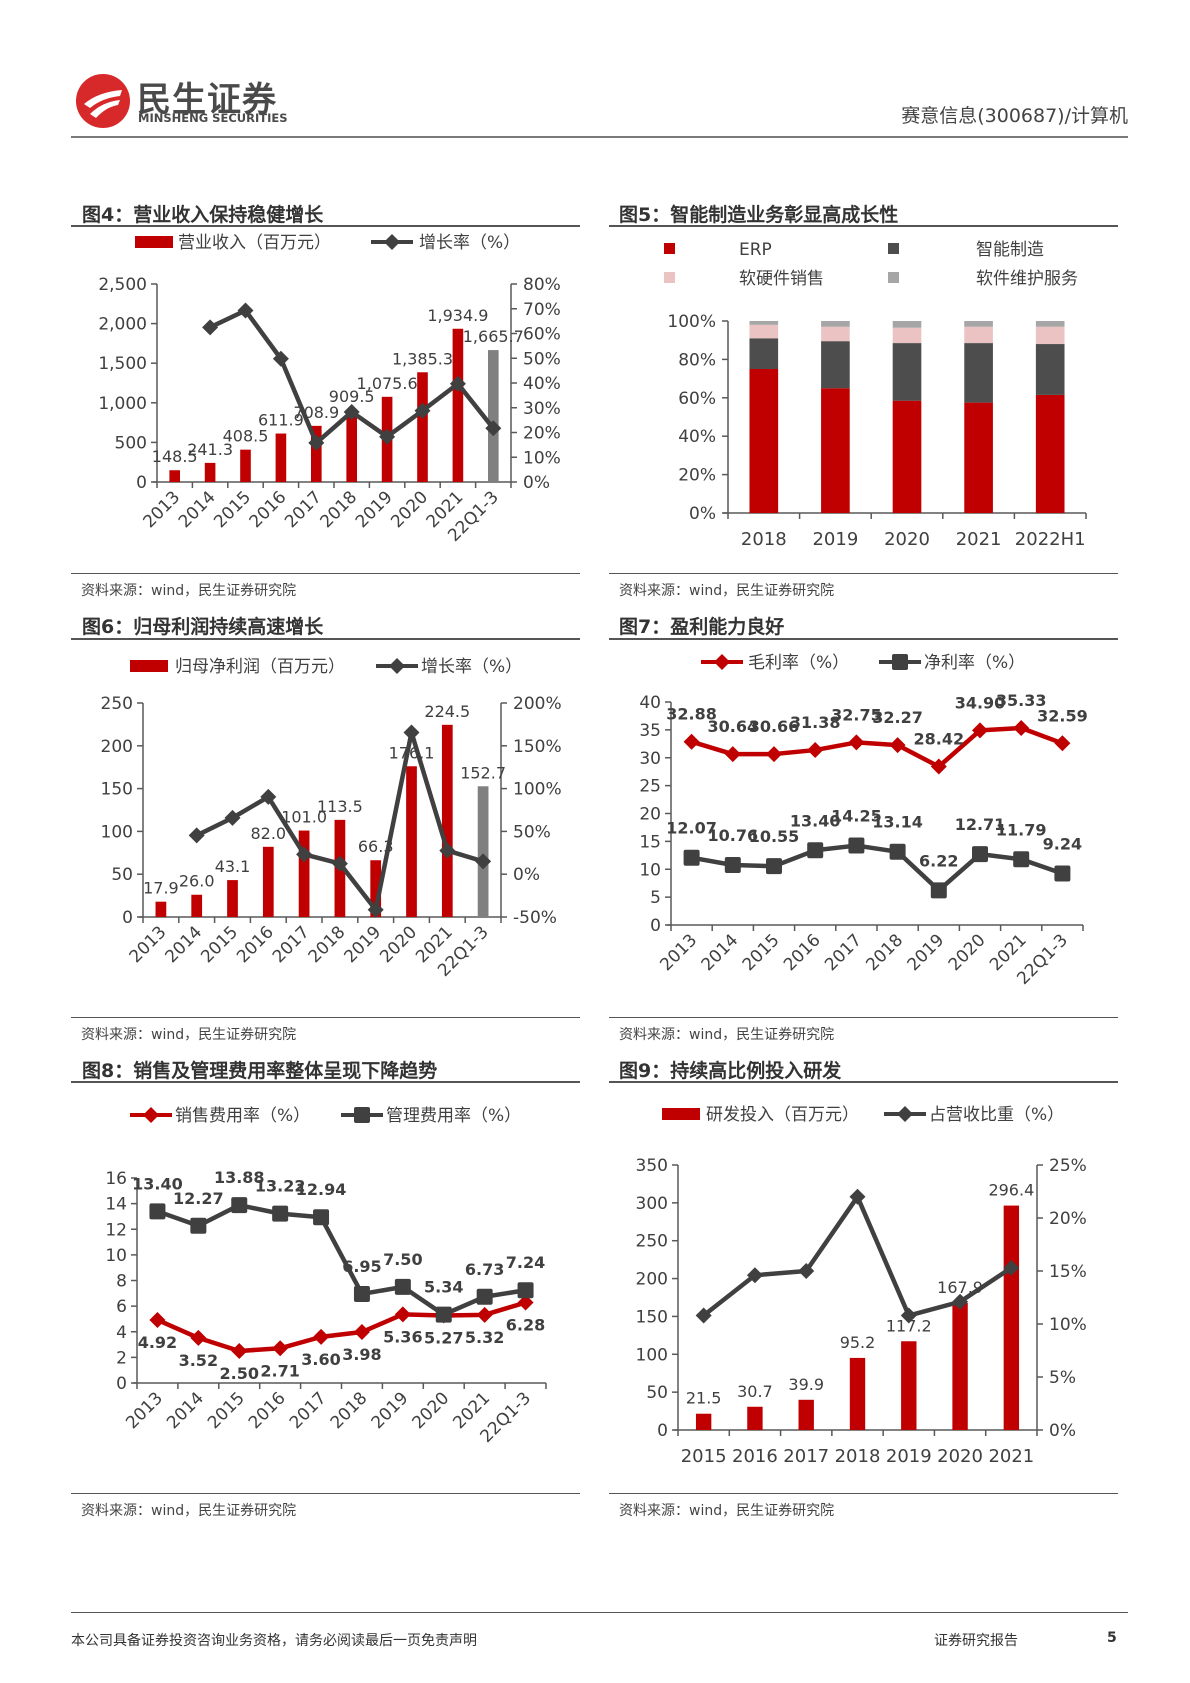 Image resolution: width=1190 pixels, height=1683 pixels. I want to click on footer-divider, so click(599, 1612).